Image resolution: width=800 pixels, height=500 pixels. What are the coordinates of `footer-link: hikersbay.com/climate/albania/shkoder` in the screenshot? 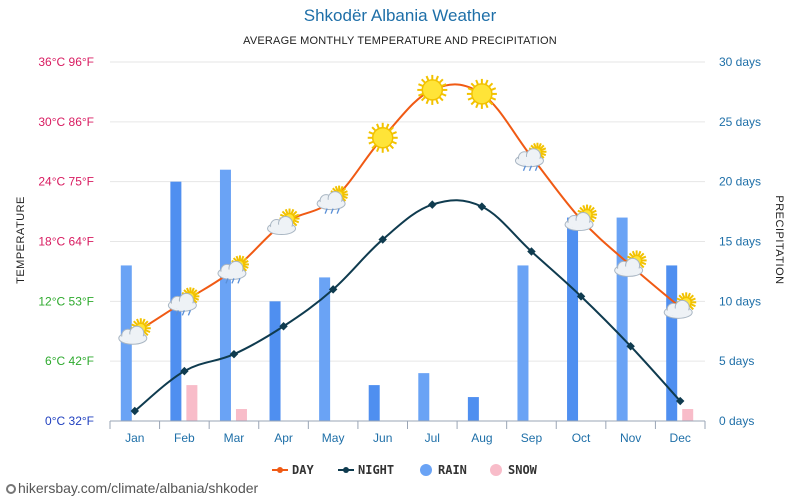 It's located at (132, 488).